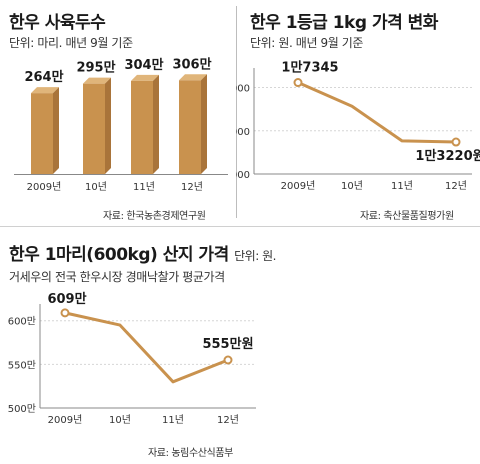 This screenshot has height=464, width=480. What do you see at coordinates (309, 68) in the screenshot?
I see `data-label-0: 1만7345` at bounding box center [309, 68].